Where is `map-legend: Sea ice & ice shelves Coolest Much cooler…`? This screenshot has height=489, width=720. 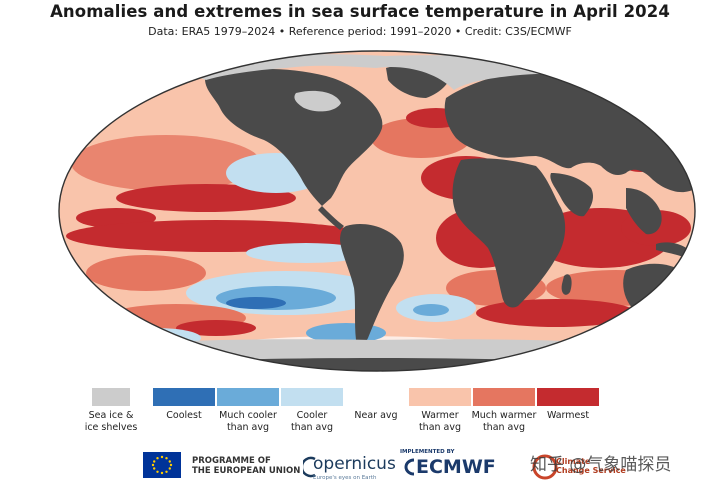
map-legend: Sea ice & ice shelves Coolest Much cooler… is located at coordinates (360, 412).